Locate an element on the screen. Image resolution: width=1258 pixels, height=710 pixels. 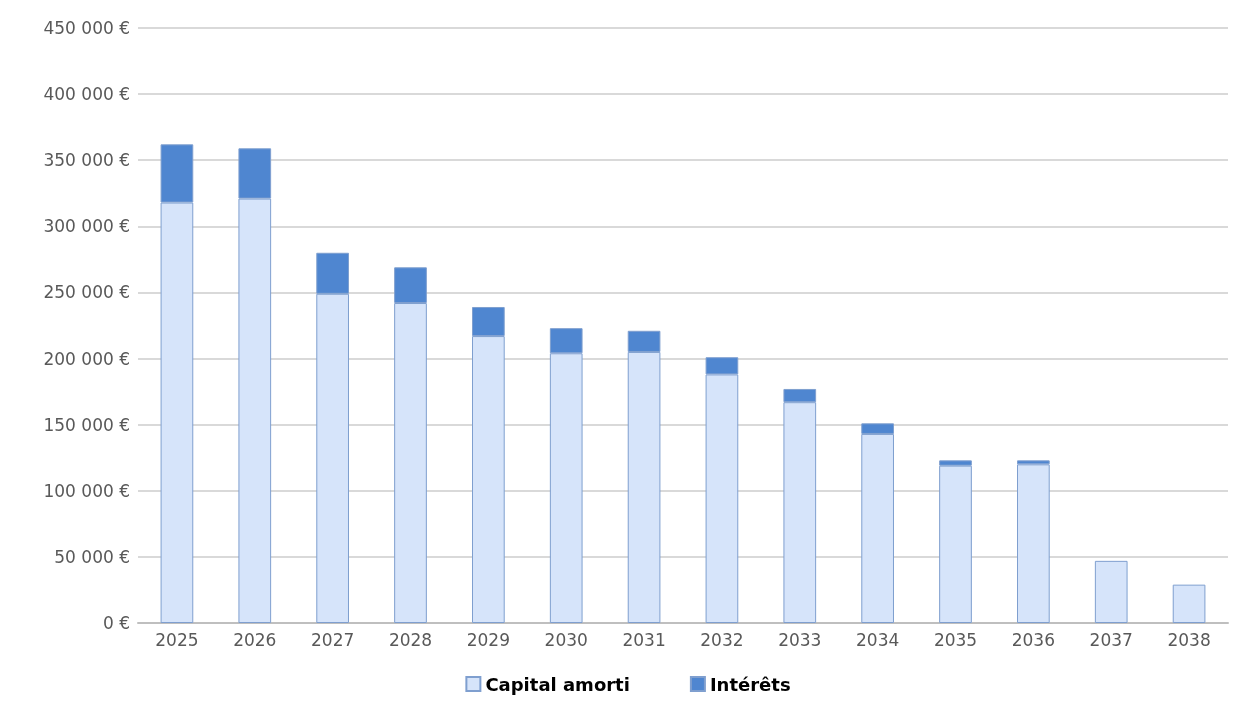
x-tick-label: 2027 is located at coordinates (333, 639).